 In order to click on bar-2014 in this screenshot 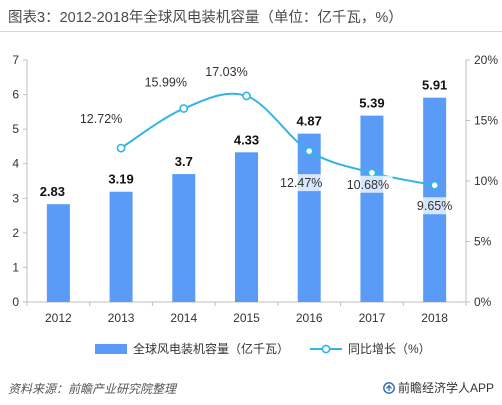, I will do `click(184, 238)`.